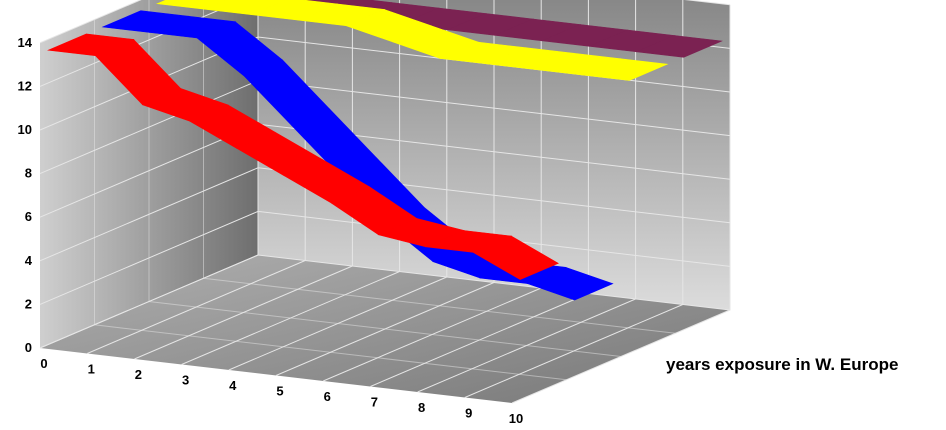 This screenshot has width=946, height=430. Describe the element at coordinates (25, 42) in the screenshot. I see `y-tick-label: 14` at that location.